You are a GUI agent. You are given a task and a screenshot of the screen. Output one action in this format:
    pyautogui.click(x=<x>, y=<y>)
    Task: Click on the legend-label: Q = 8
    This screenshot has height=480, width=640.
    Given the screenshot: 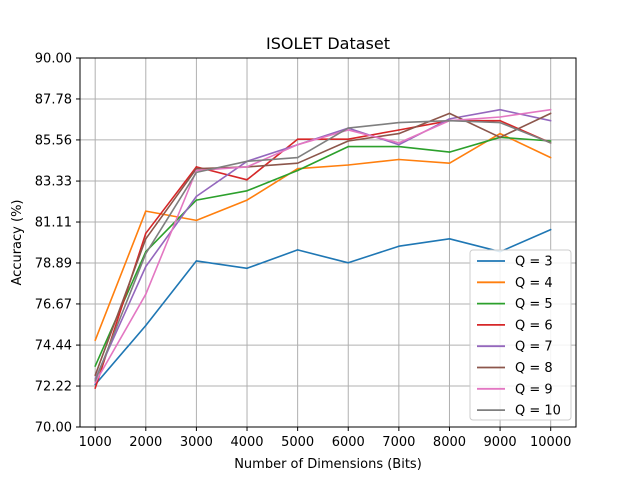 What is the action you would take?
    pyautogui.click(x=534, y=368)
    